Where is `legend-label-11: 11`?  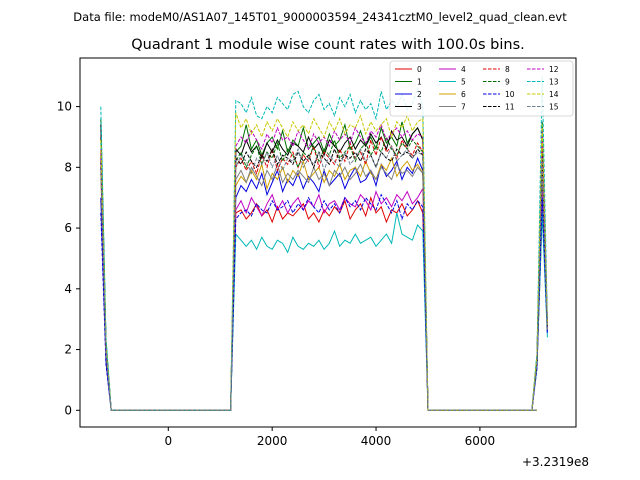 legend-label-11: 11 is located at coordinates (510, 107).